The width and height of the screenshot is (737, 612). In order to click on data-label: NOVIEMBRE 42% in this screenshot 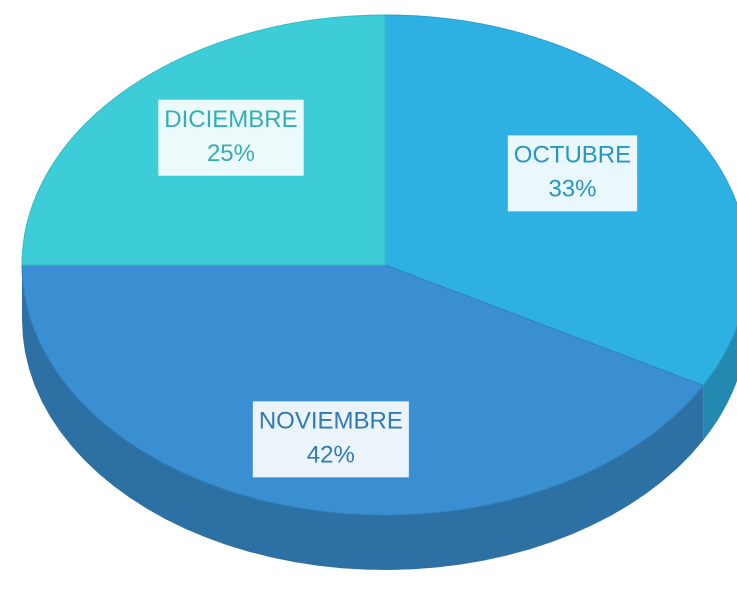, I will do `click(330, 439)`.